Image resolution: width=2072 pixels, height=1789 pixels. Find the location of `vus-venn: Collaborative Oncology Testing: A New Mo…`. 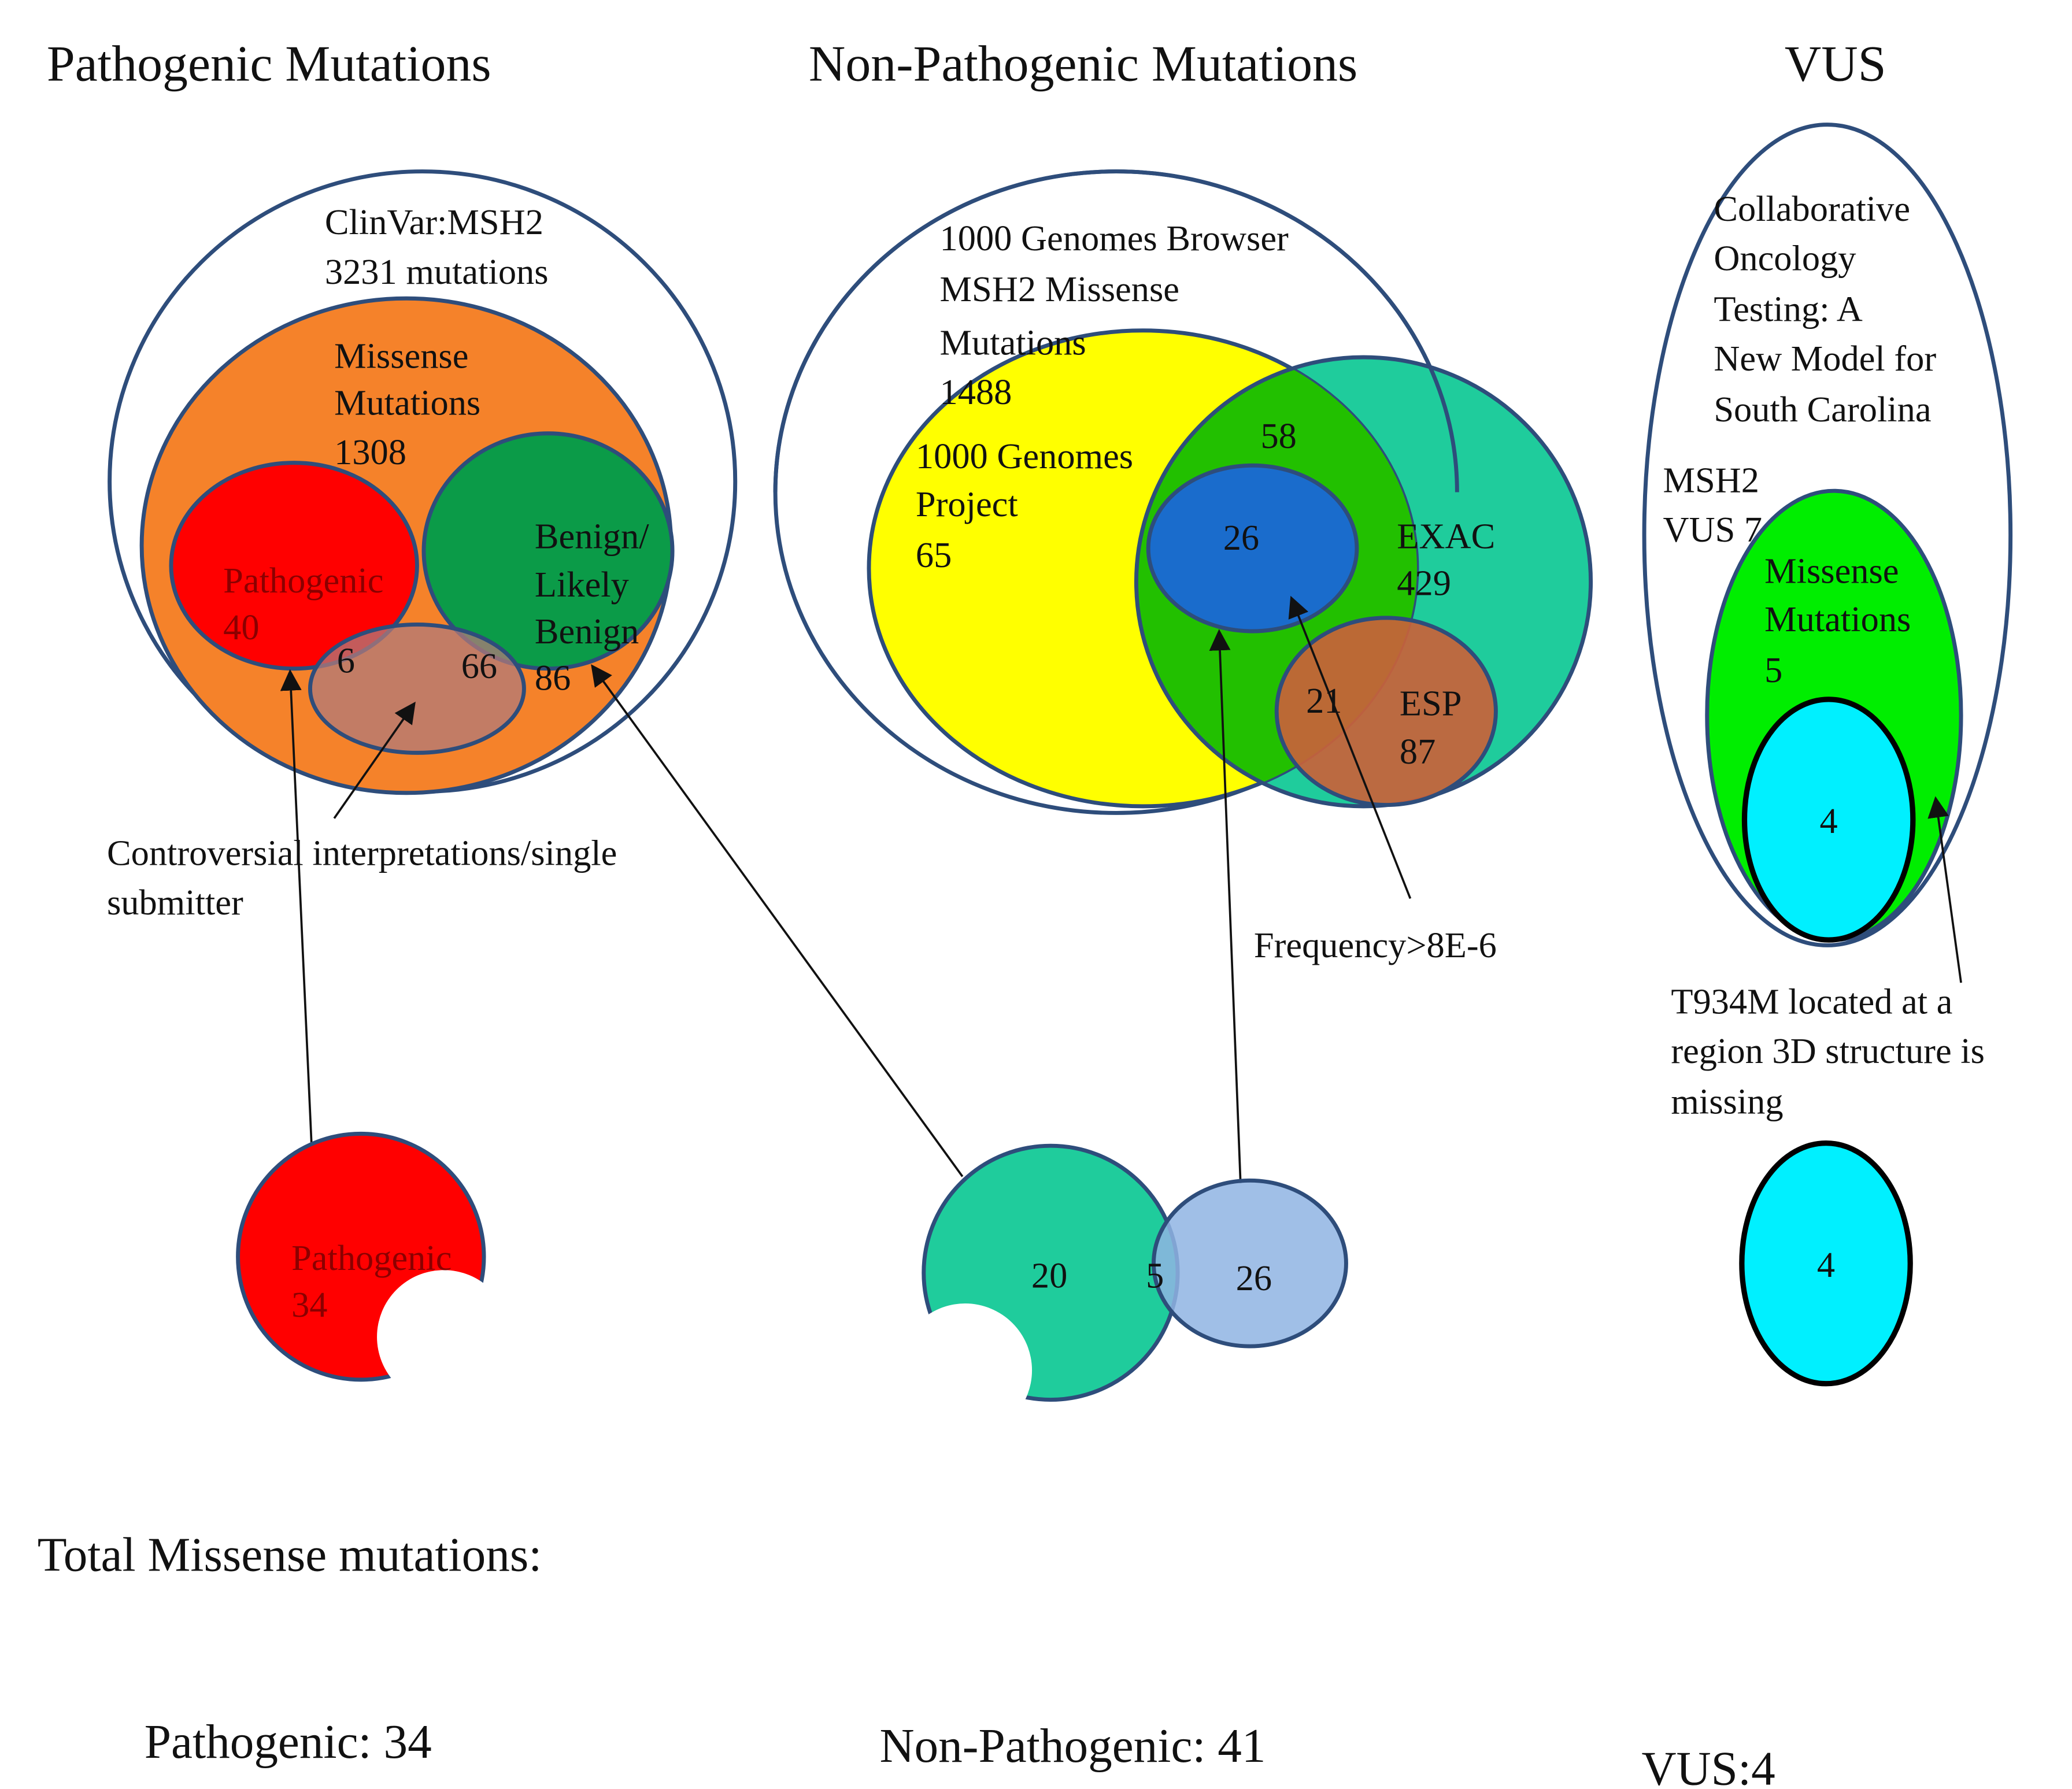

vus-venn: Collaborative Oncology Testing: A New Mo… is located at coordinates (1827, 623).